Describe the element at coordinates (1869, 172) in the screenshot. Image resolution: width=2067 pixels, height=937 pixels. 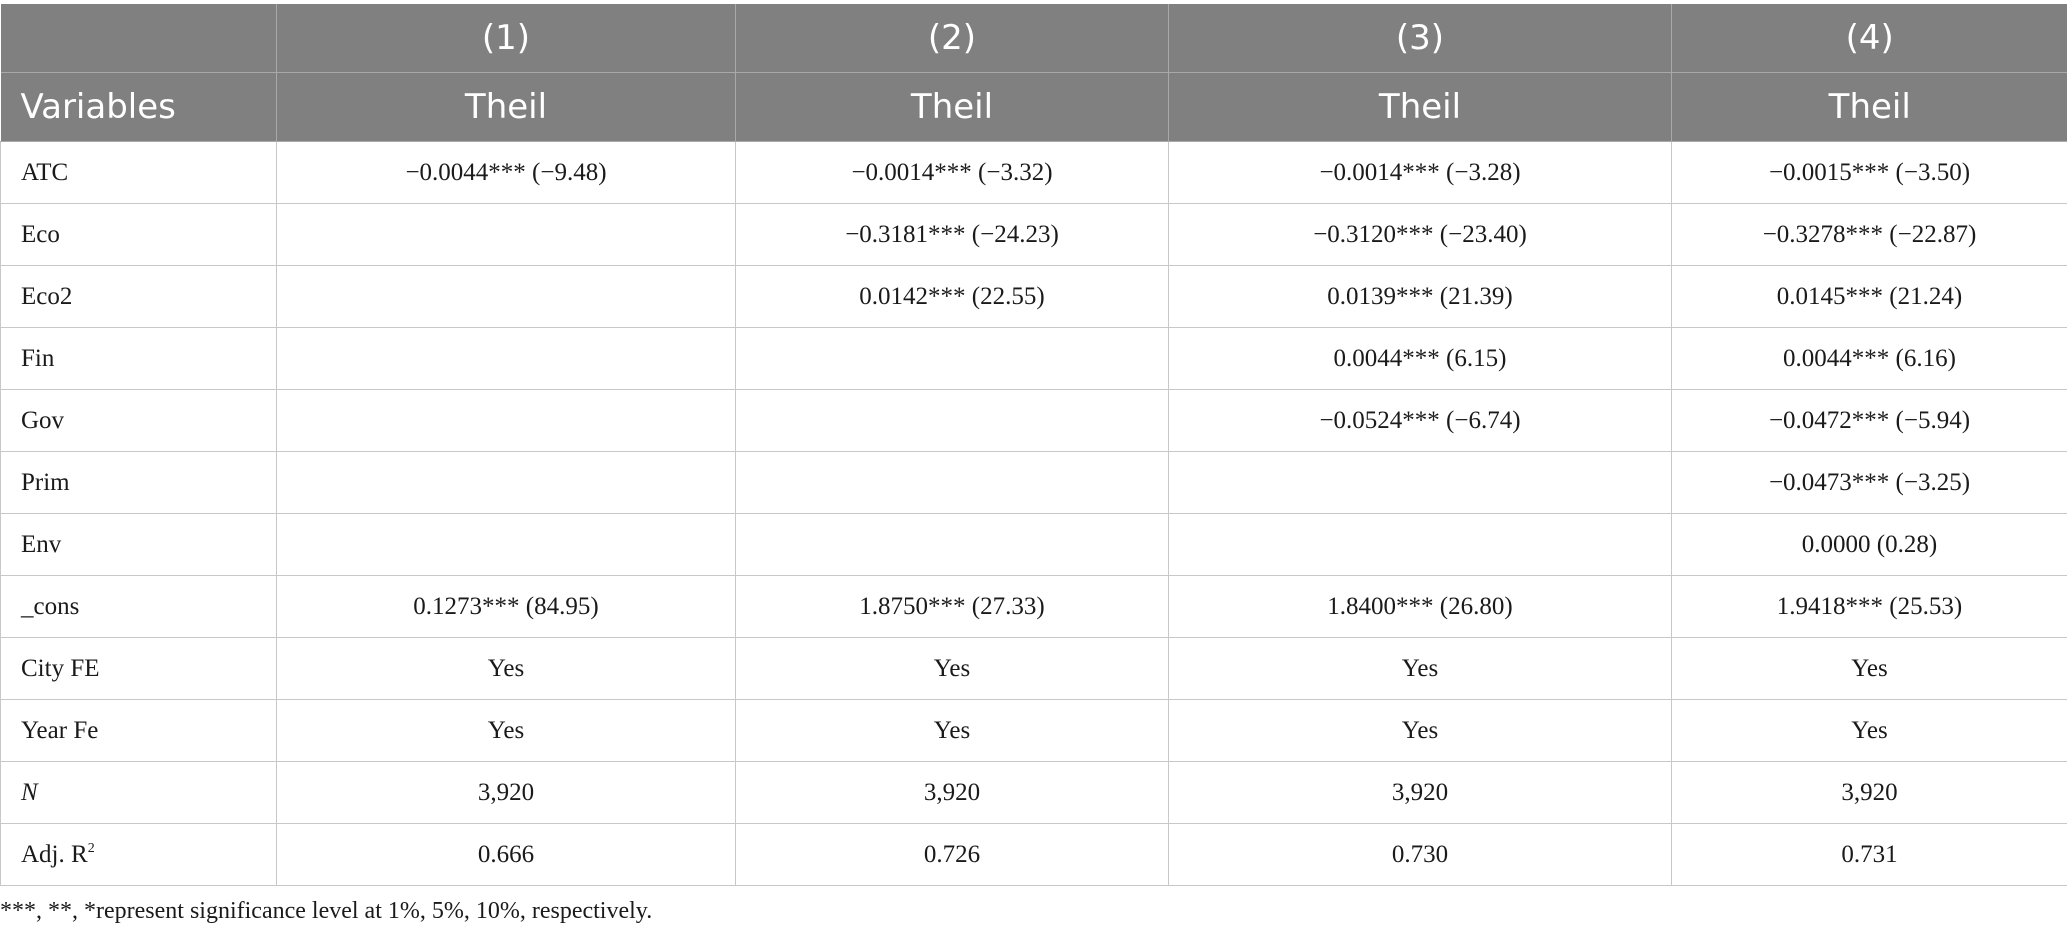
I see `table-cell: −0.0015*** (−3.50)` at that location.